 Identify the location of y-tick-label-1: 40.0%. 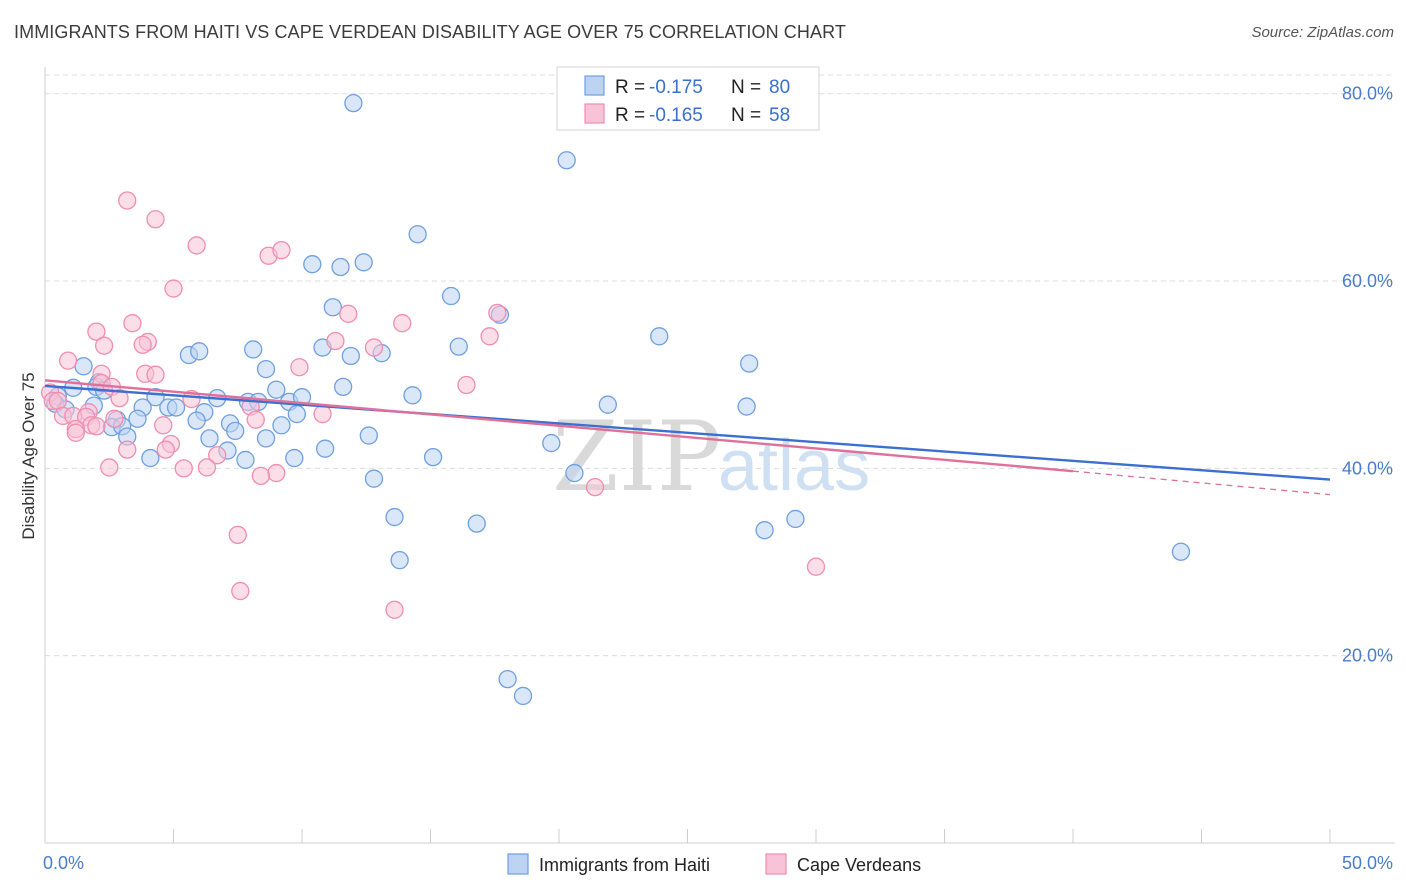
(1367, 468).